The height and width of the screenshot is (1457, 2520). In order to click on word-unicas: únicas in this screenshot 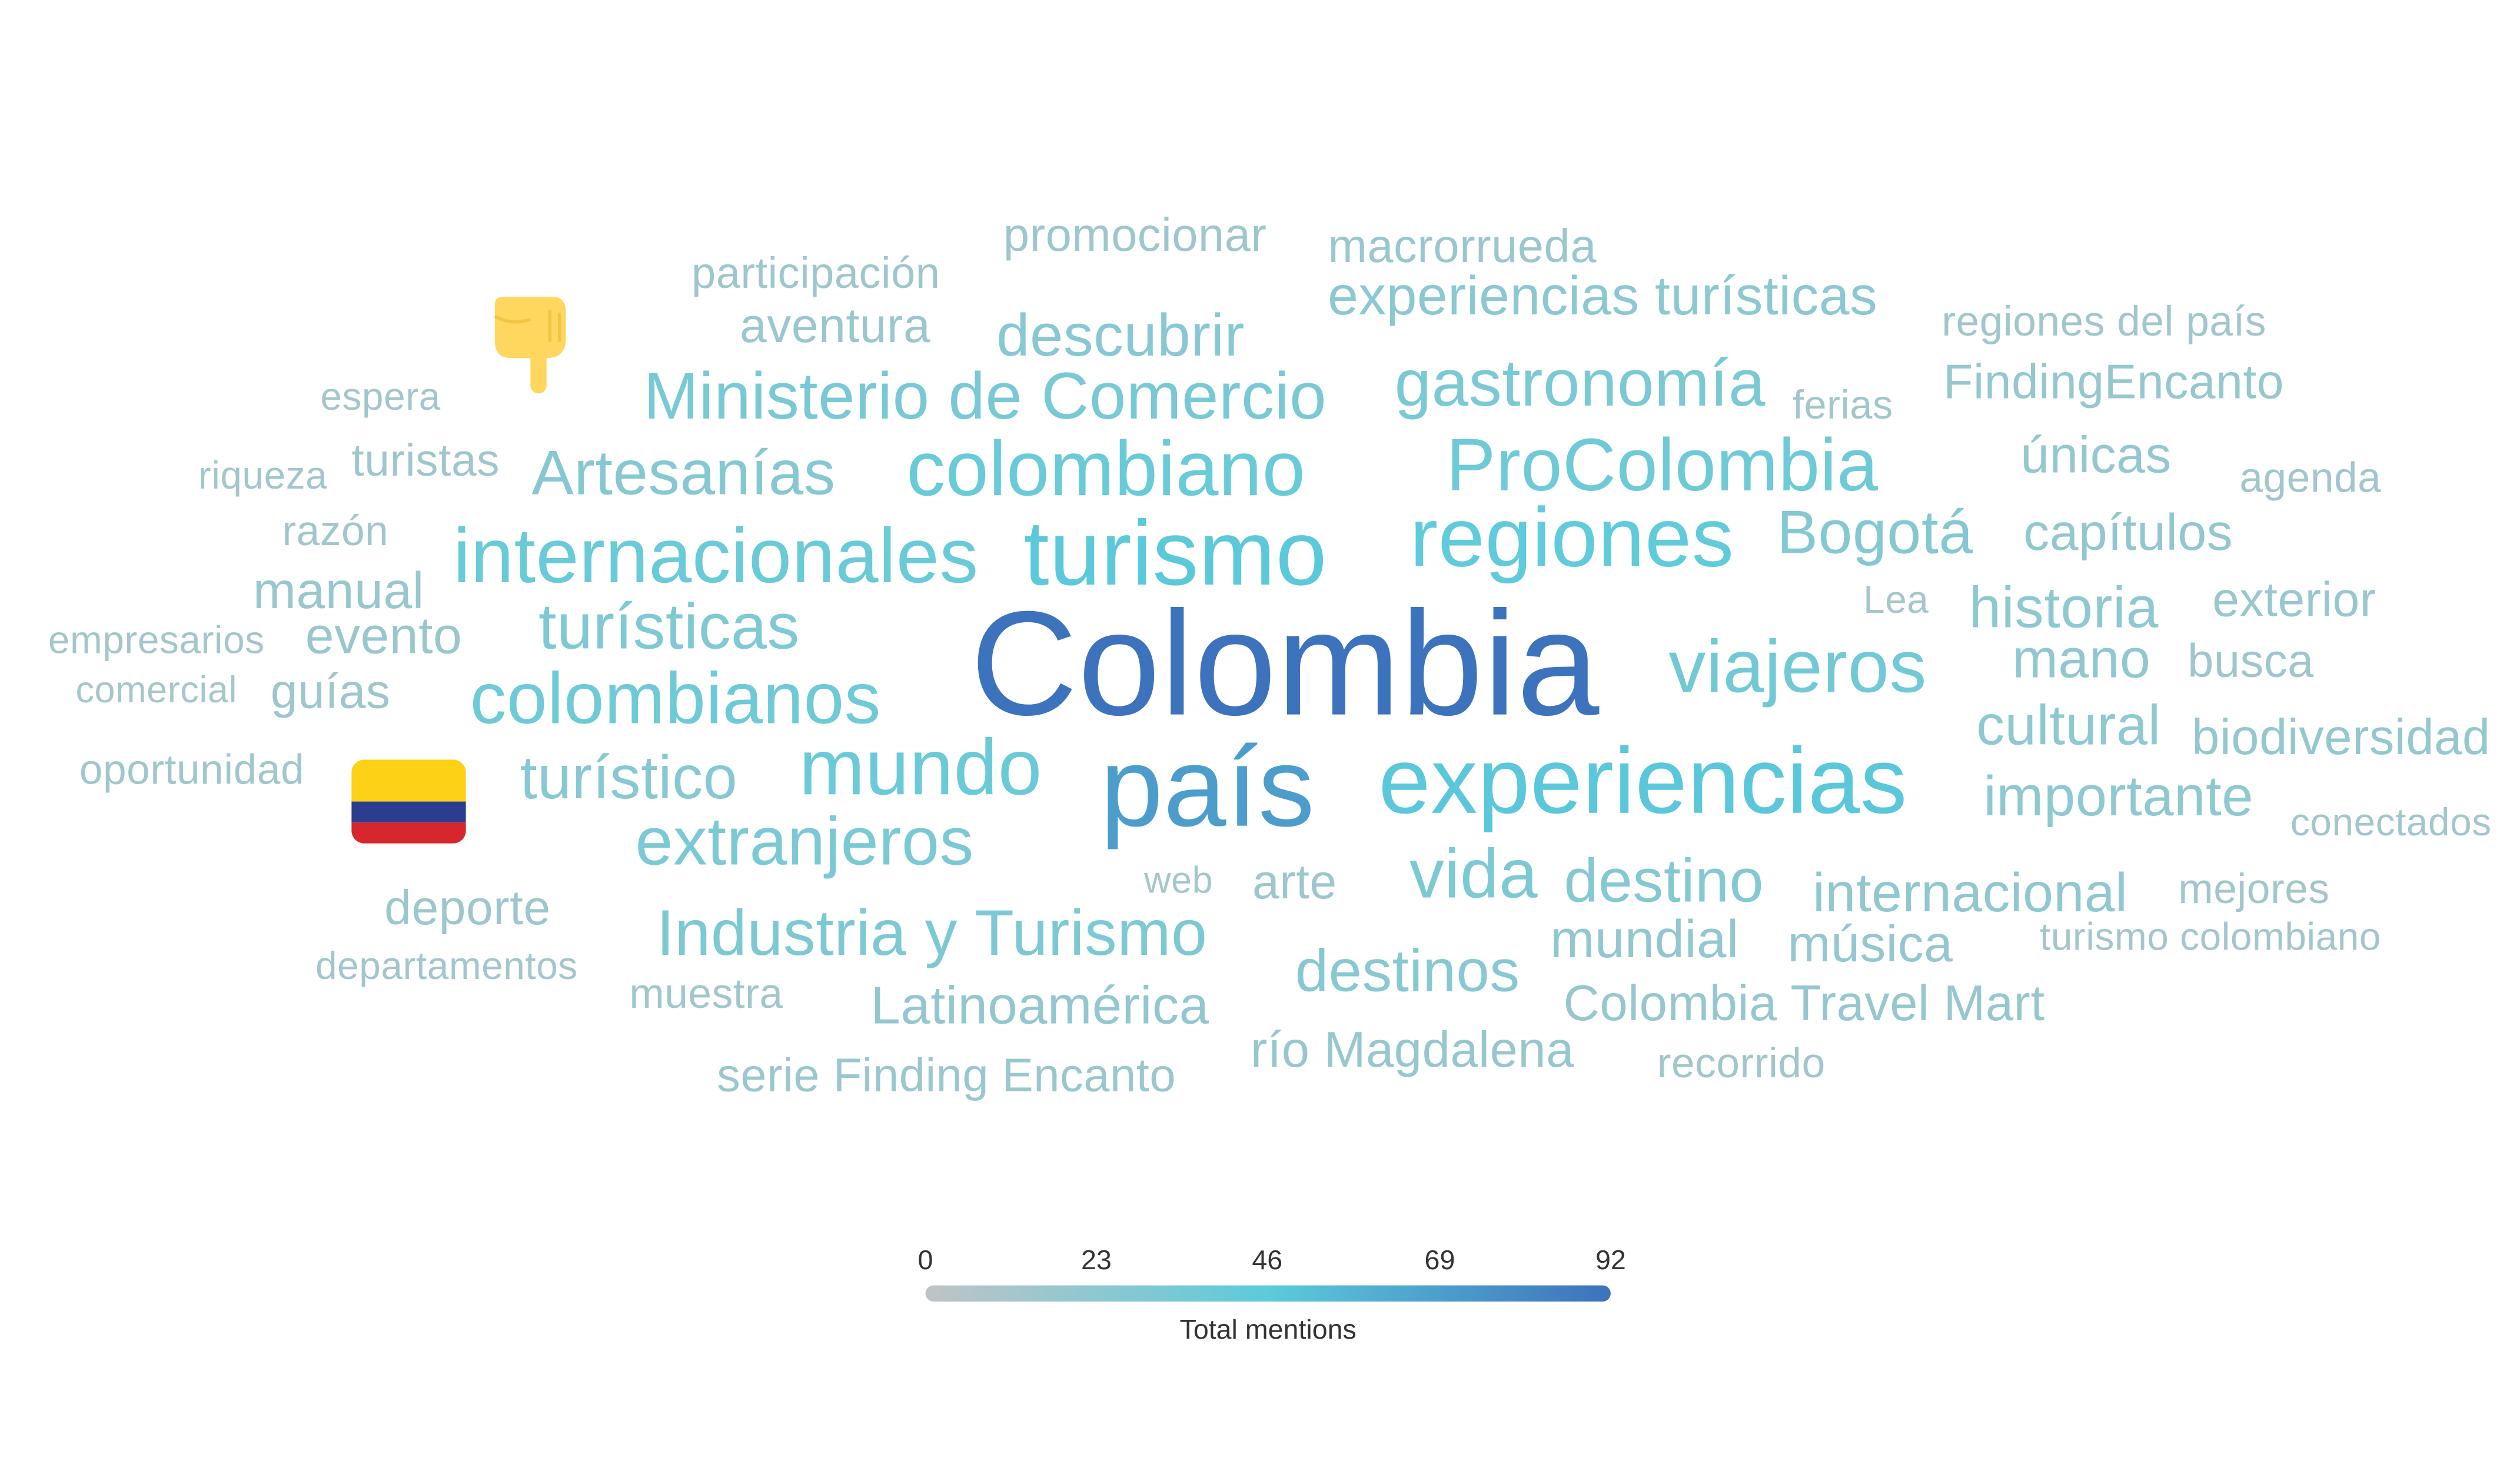, I will do `click(2096, 455)`.